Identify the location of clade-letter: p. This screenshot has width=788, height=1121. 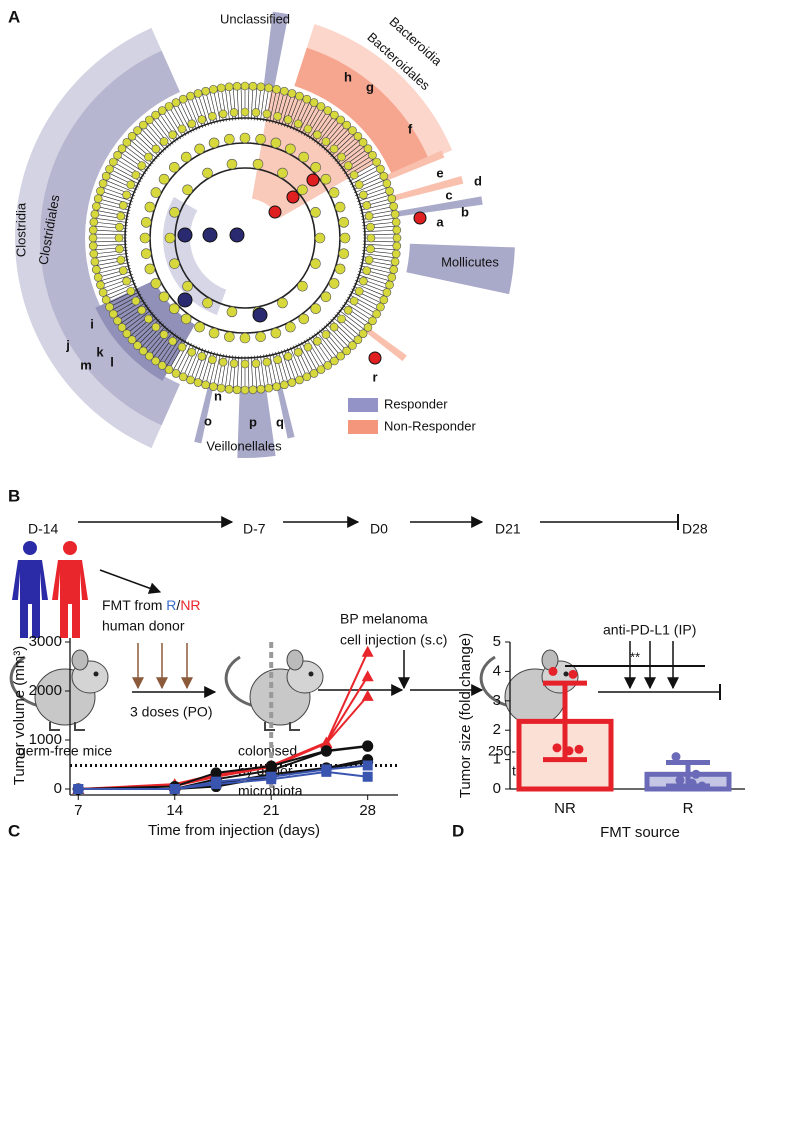
(253, 421).